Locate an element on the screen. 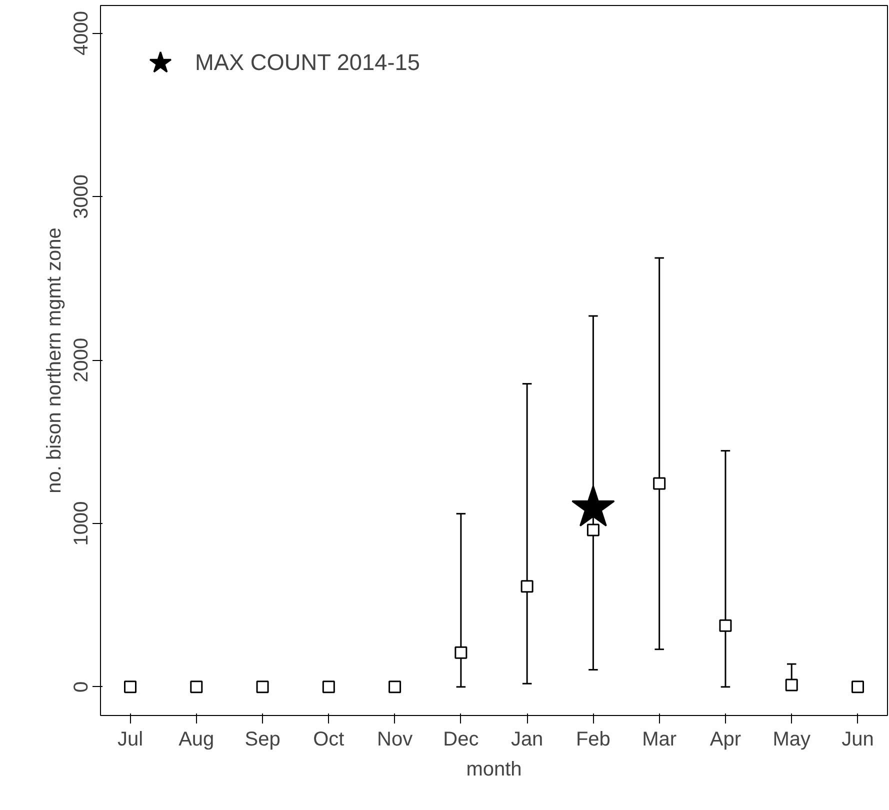 The image size is (889, 810). x-tick-label: Oct is located at coordinates (329, 739).